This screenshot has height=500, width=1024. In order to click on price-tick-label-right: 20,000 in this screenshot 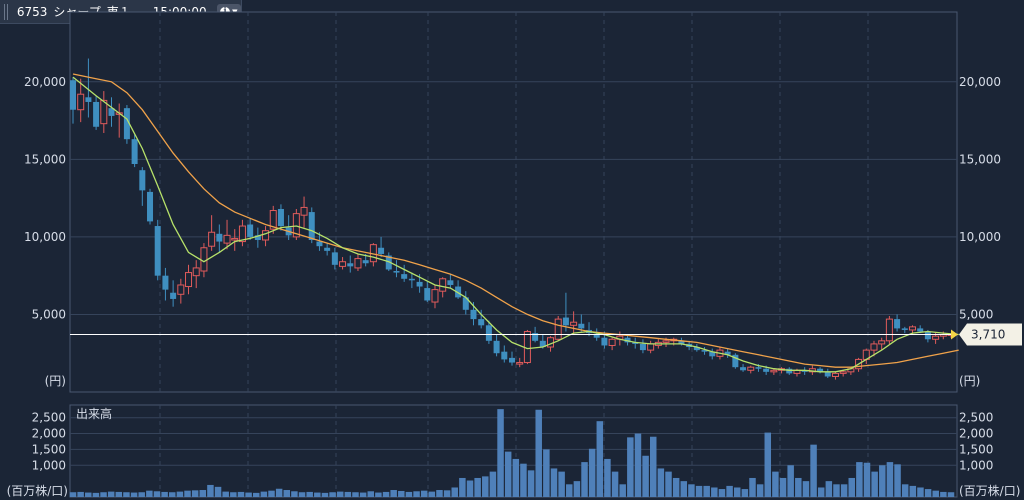, I will do `click(980, 82)`.